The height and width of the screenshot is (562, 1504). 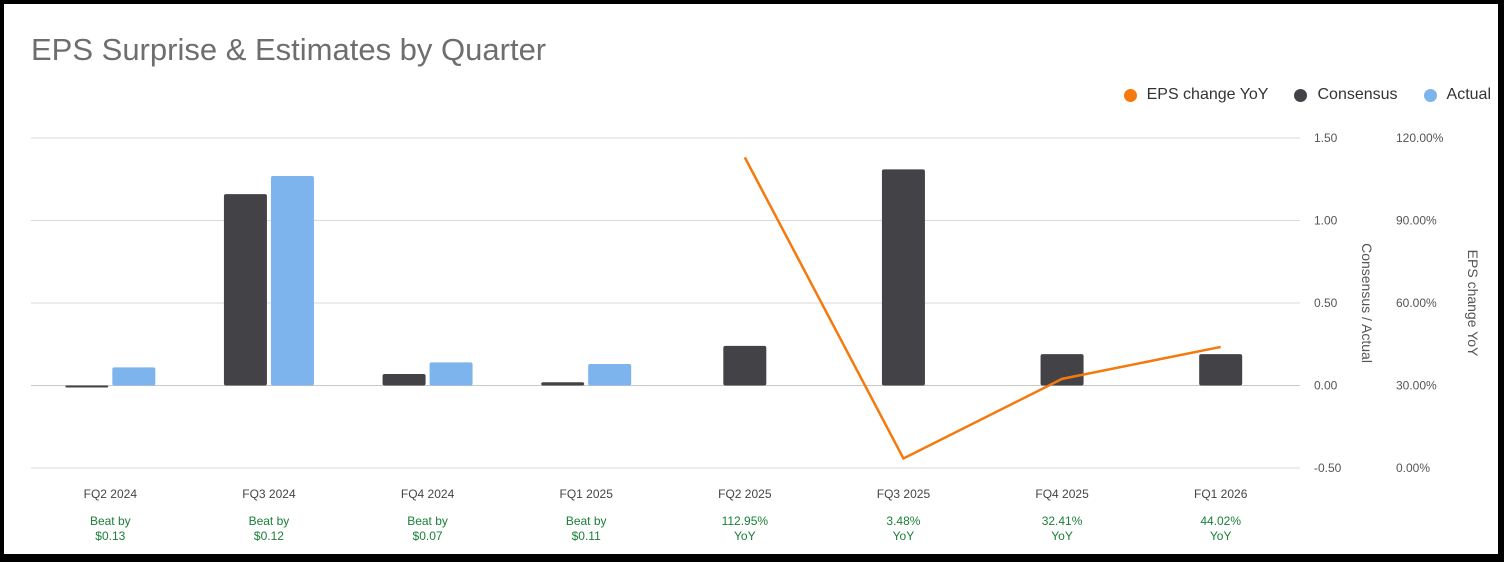 I want to click on chart-legend: EPS change YoY Consensus Actual, so click(x=1307, y=95).